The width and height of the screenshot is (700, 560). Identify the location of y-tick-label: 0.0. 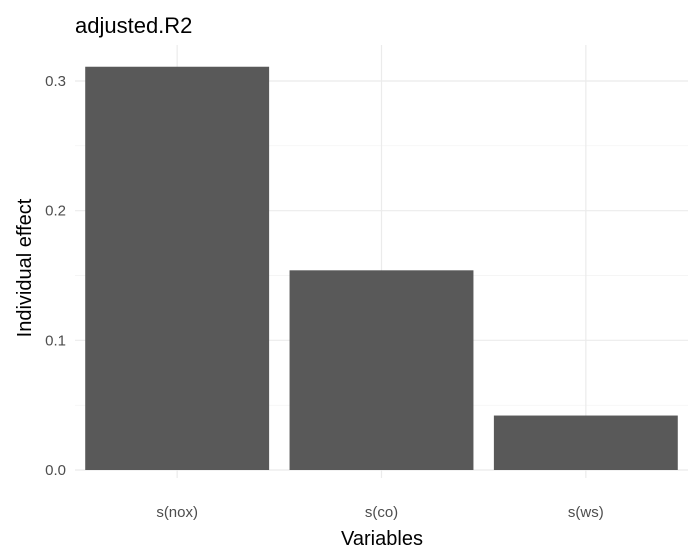
(55, 470).